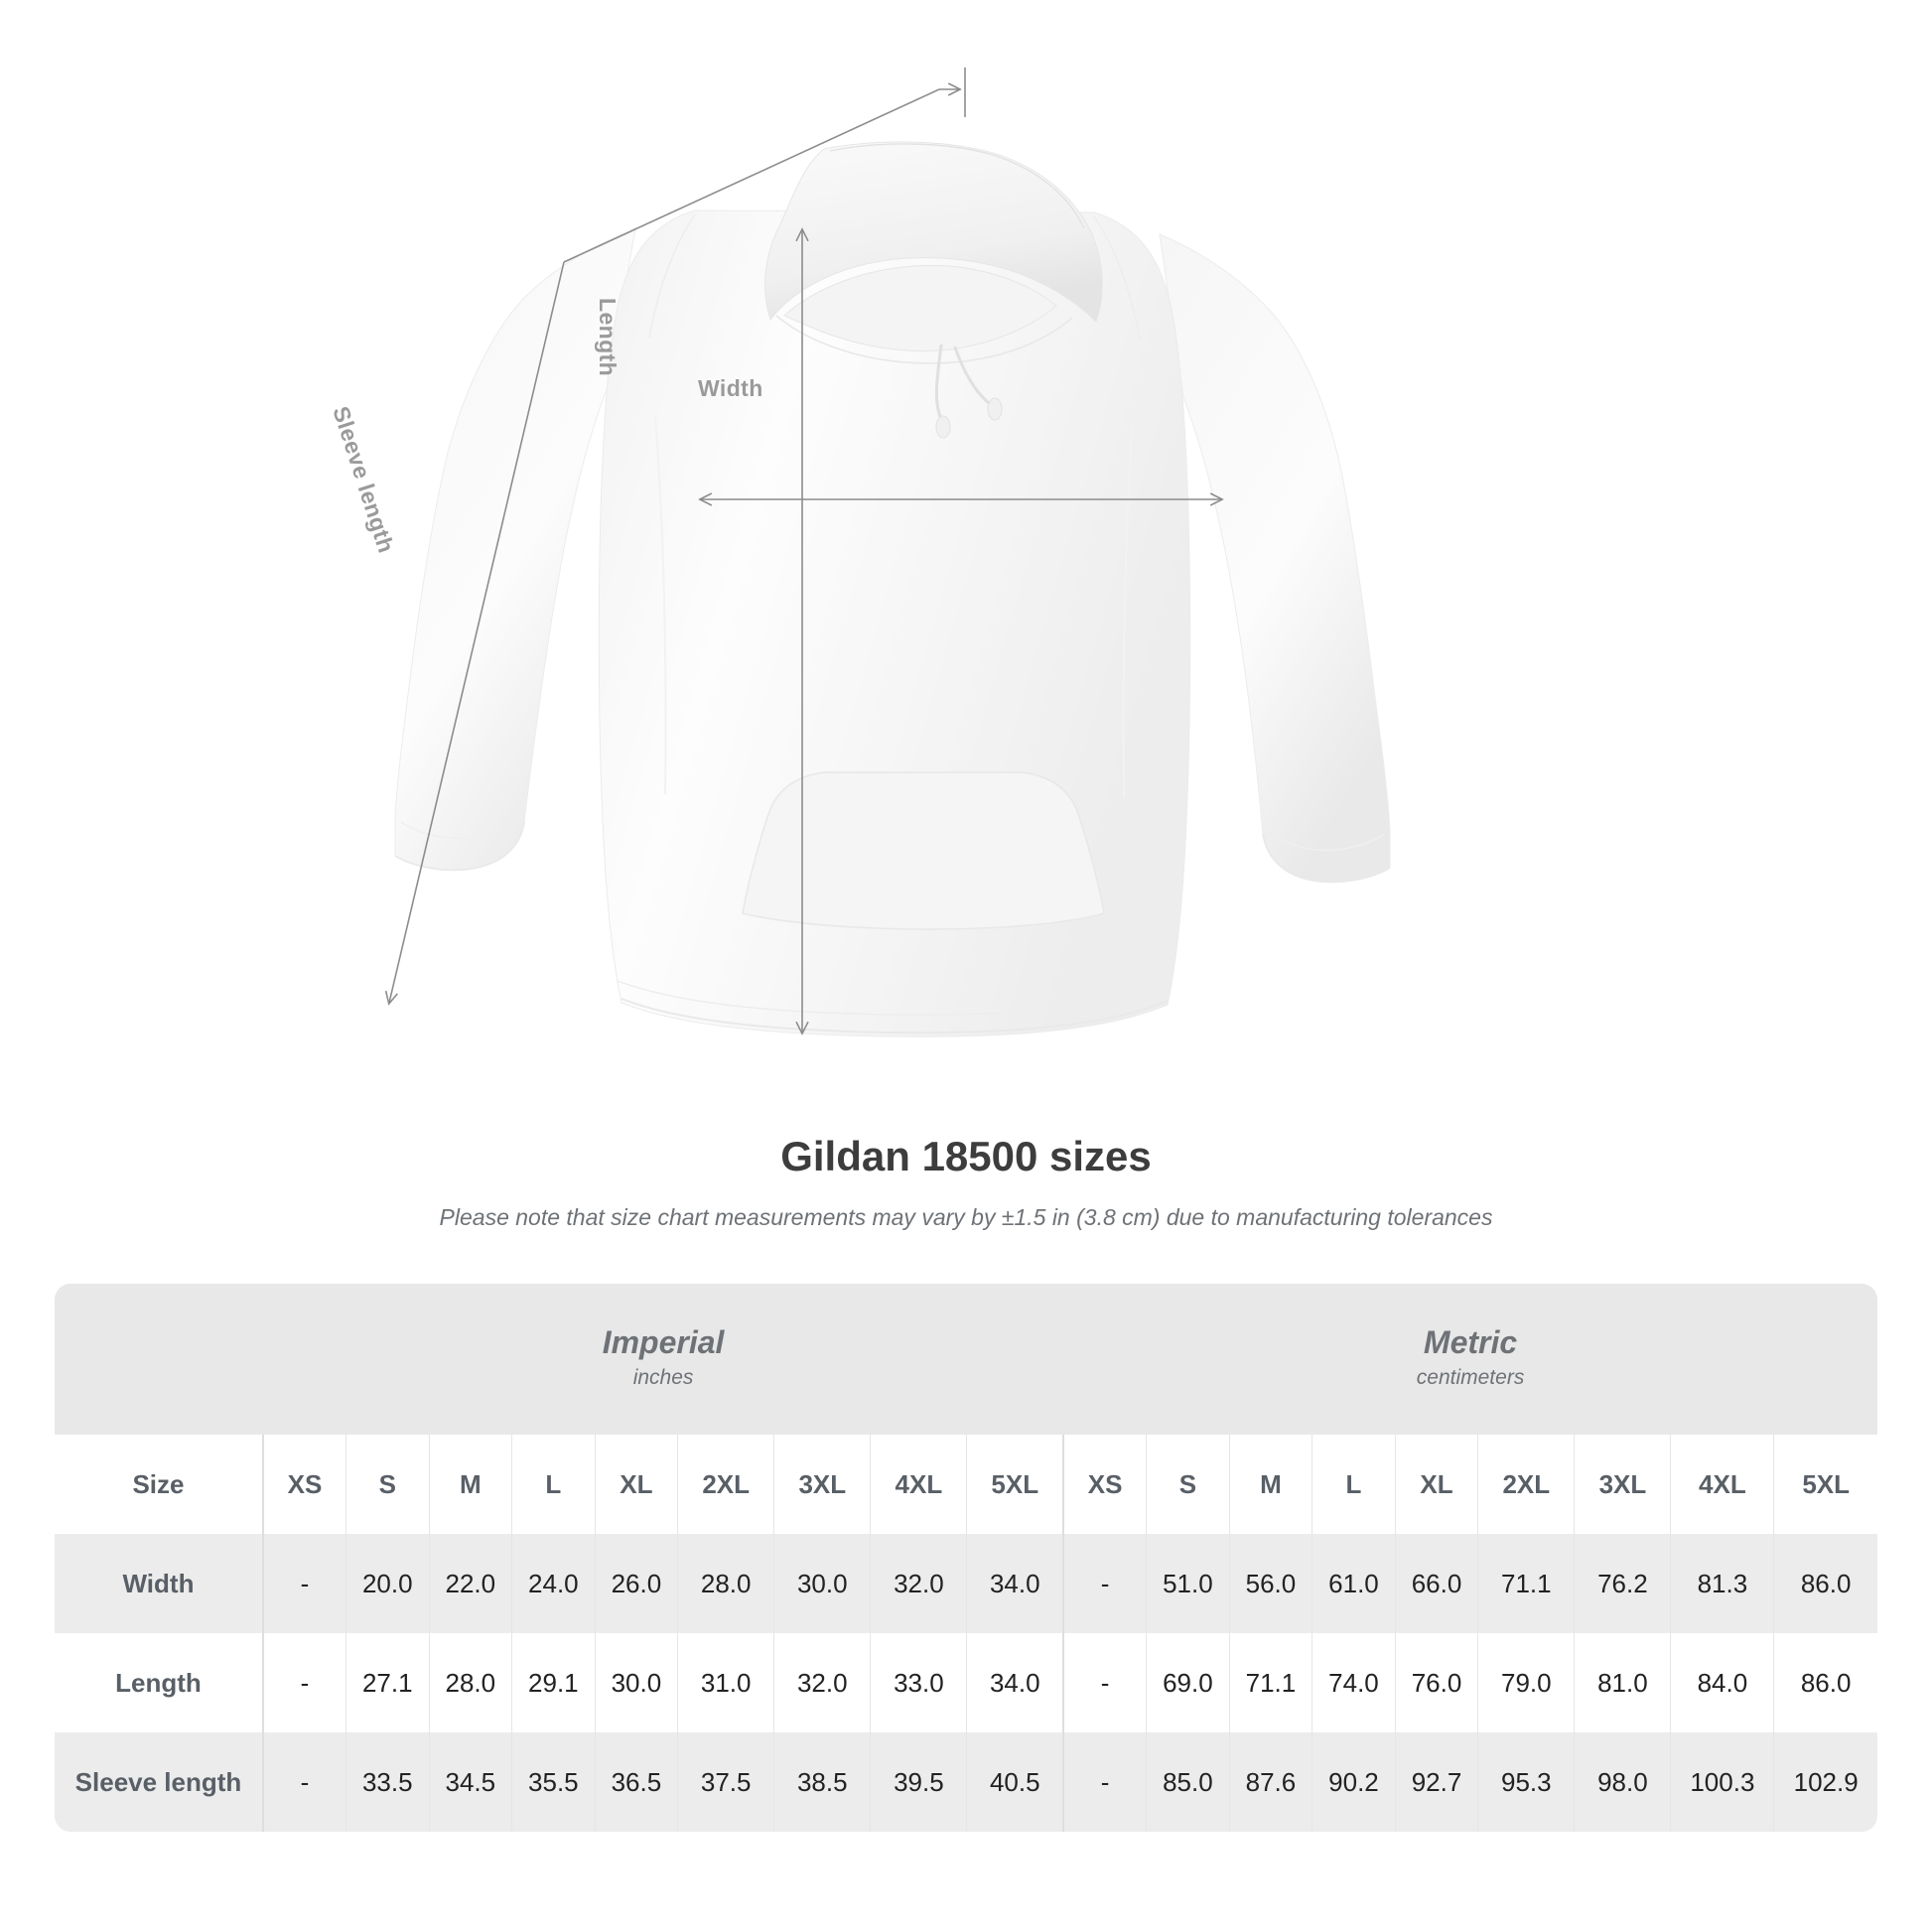  Describe the element at coordinates (1353, 1682) in the screenshot. I see `cell-metric-l: 74.0` at that location.